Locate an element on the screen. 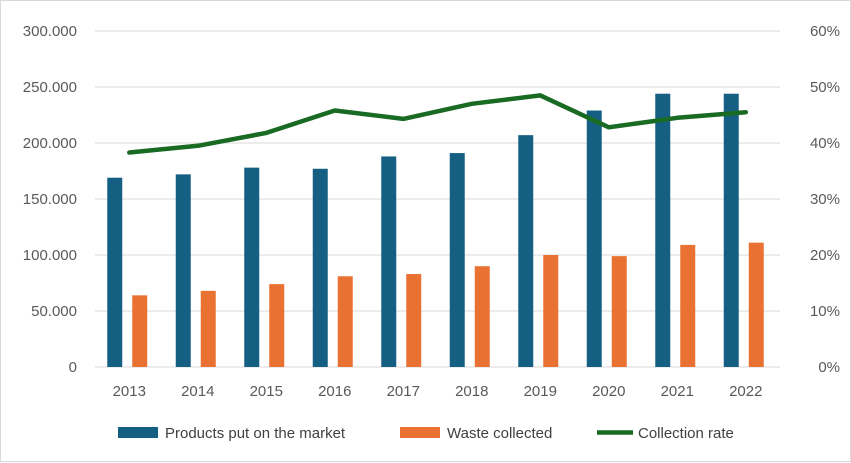  right-tick-label: 0% is located at coordinates (829, 367).